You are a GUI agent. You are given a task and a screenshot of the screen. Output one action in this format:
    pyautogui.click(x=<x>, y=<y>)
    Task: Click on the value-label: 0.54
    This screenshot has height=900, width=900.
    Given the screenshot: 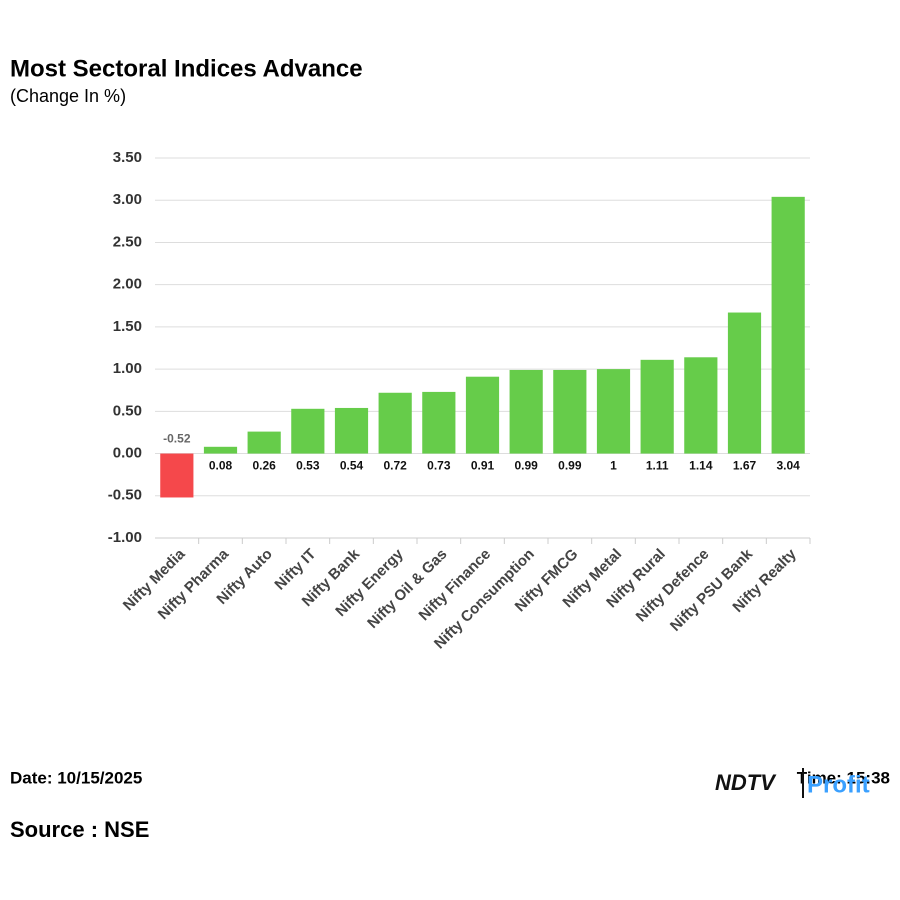 What is the action you would take?
    pyautogui.click(x=352, y=466)
    